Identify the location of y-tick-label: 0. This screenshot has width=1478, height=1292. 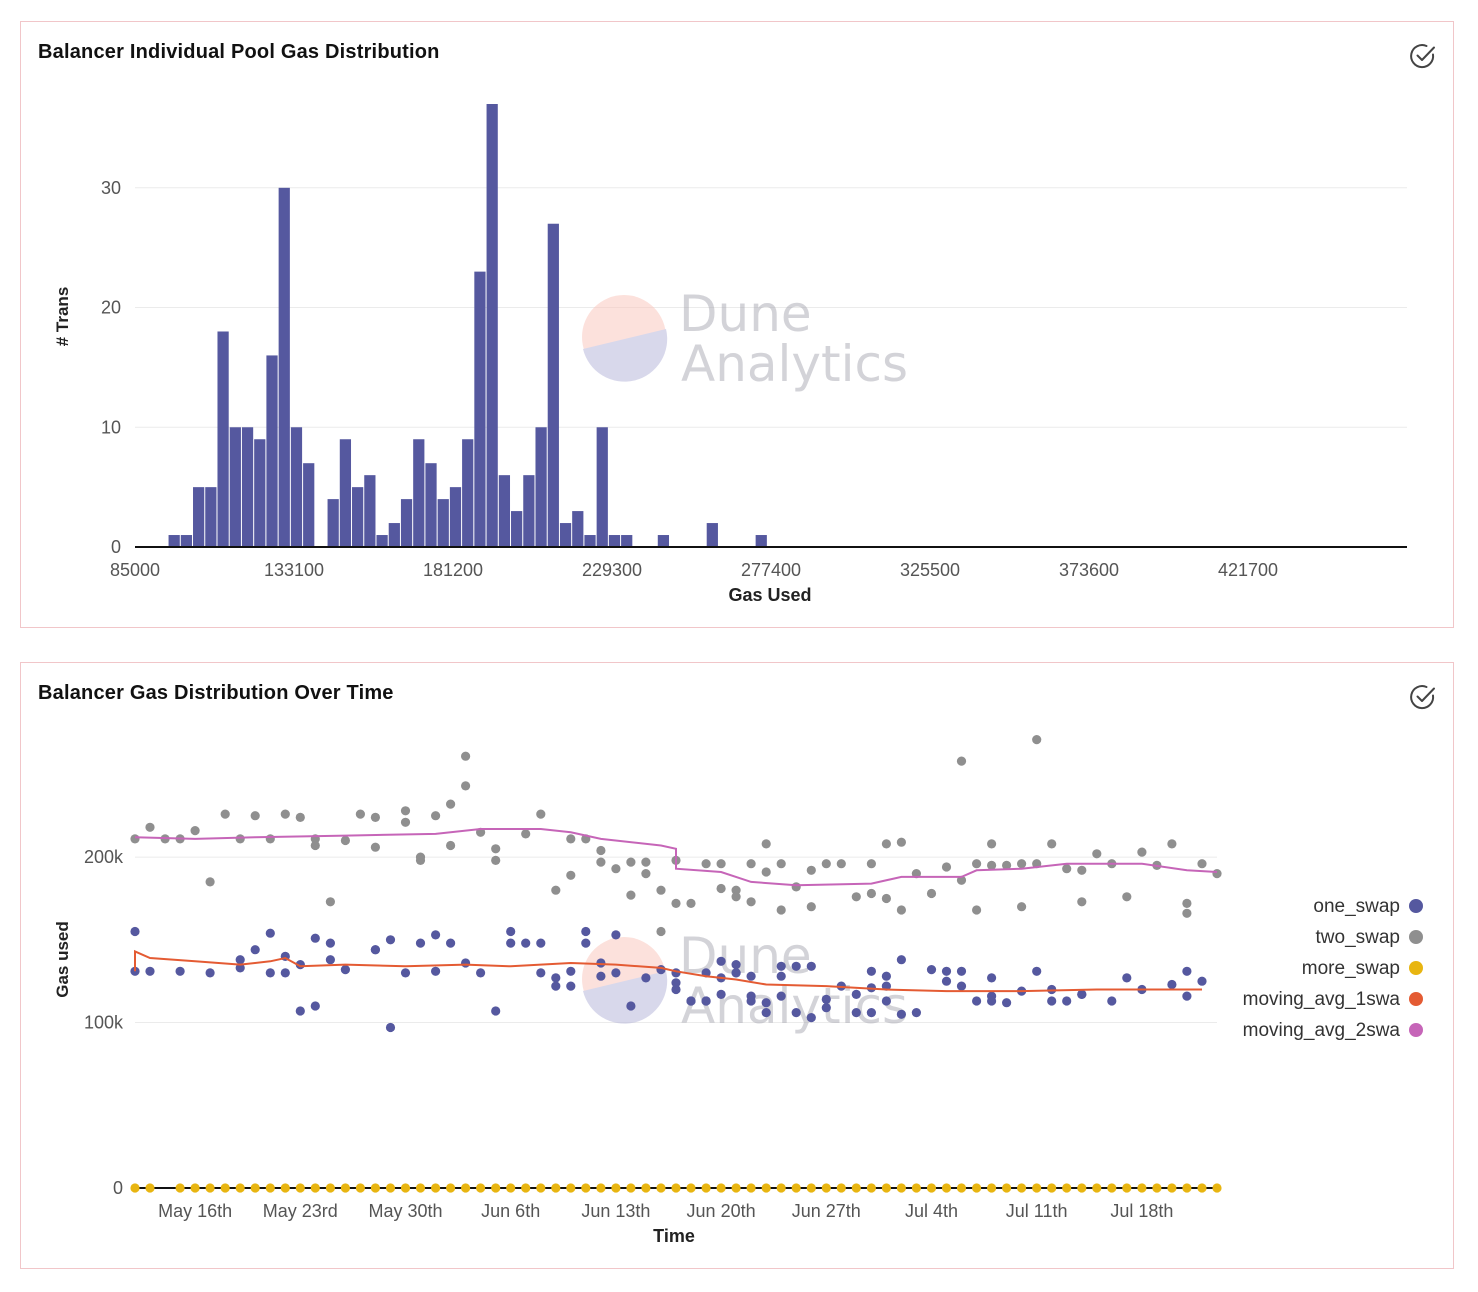
(118, 1188).